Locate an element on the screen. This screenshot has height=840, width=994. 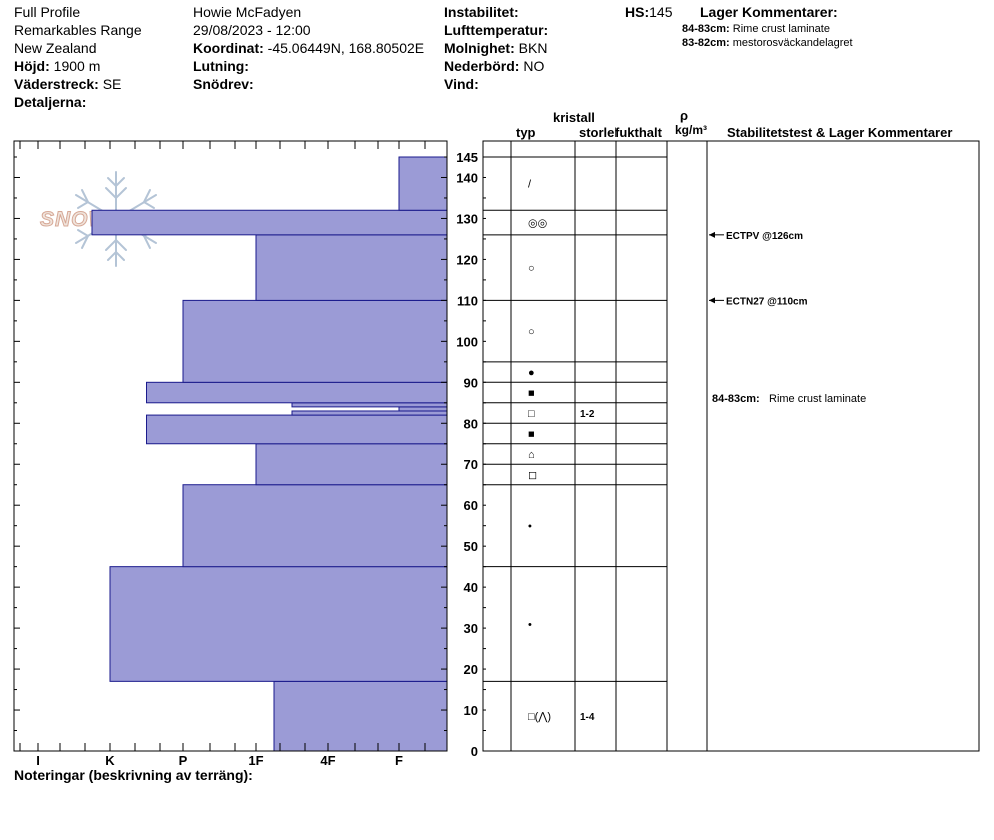
hs-row: HS:145 is located at coordinates (648, 12).